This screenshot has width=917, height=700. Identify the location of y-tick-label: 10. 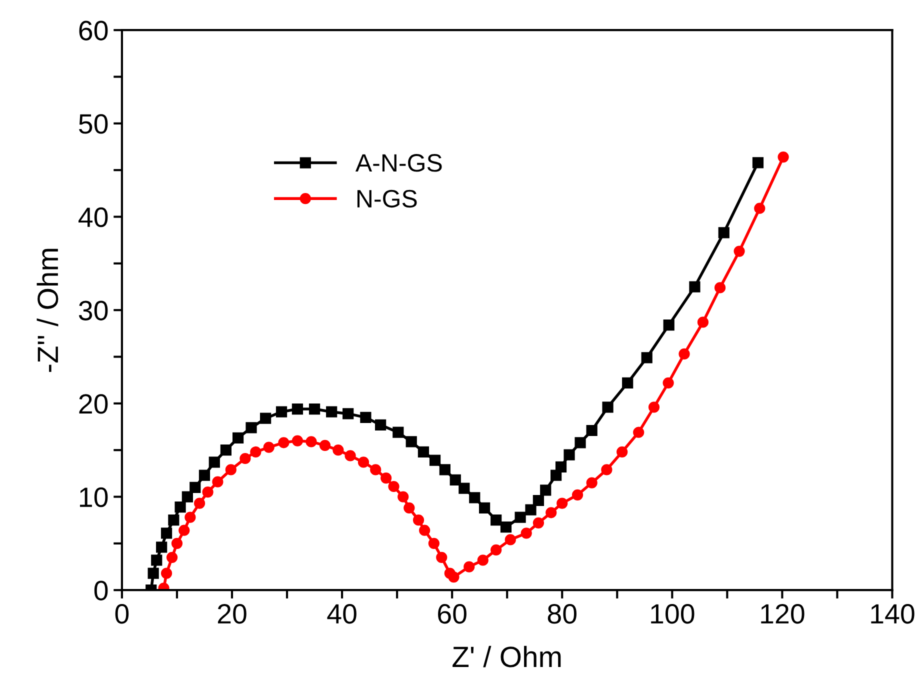
(94, 497).